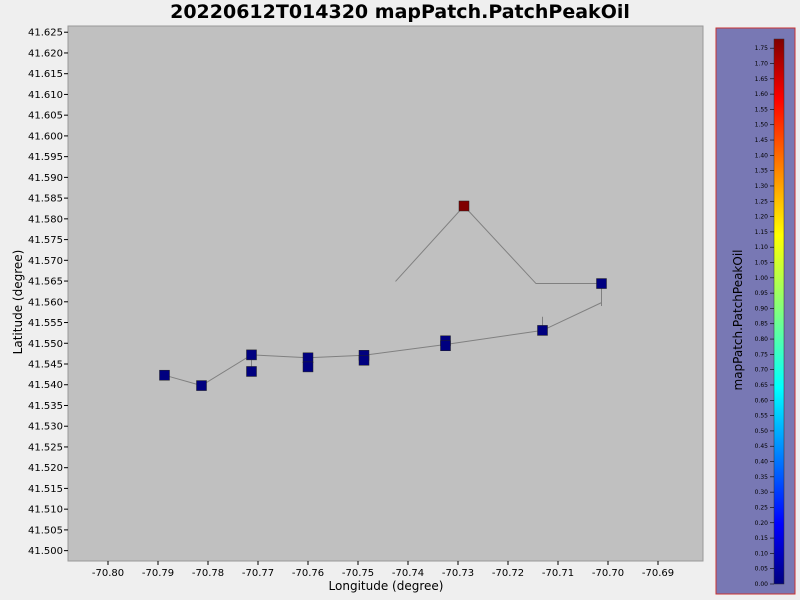  I want to click on colorbar-tick-label: 0.95, so click(762, 293).